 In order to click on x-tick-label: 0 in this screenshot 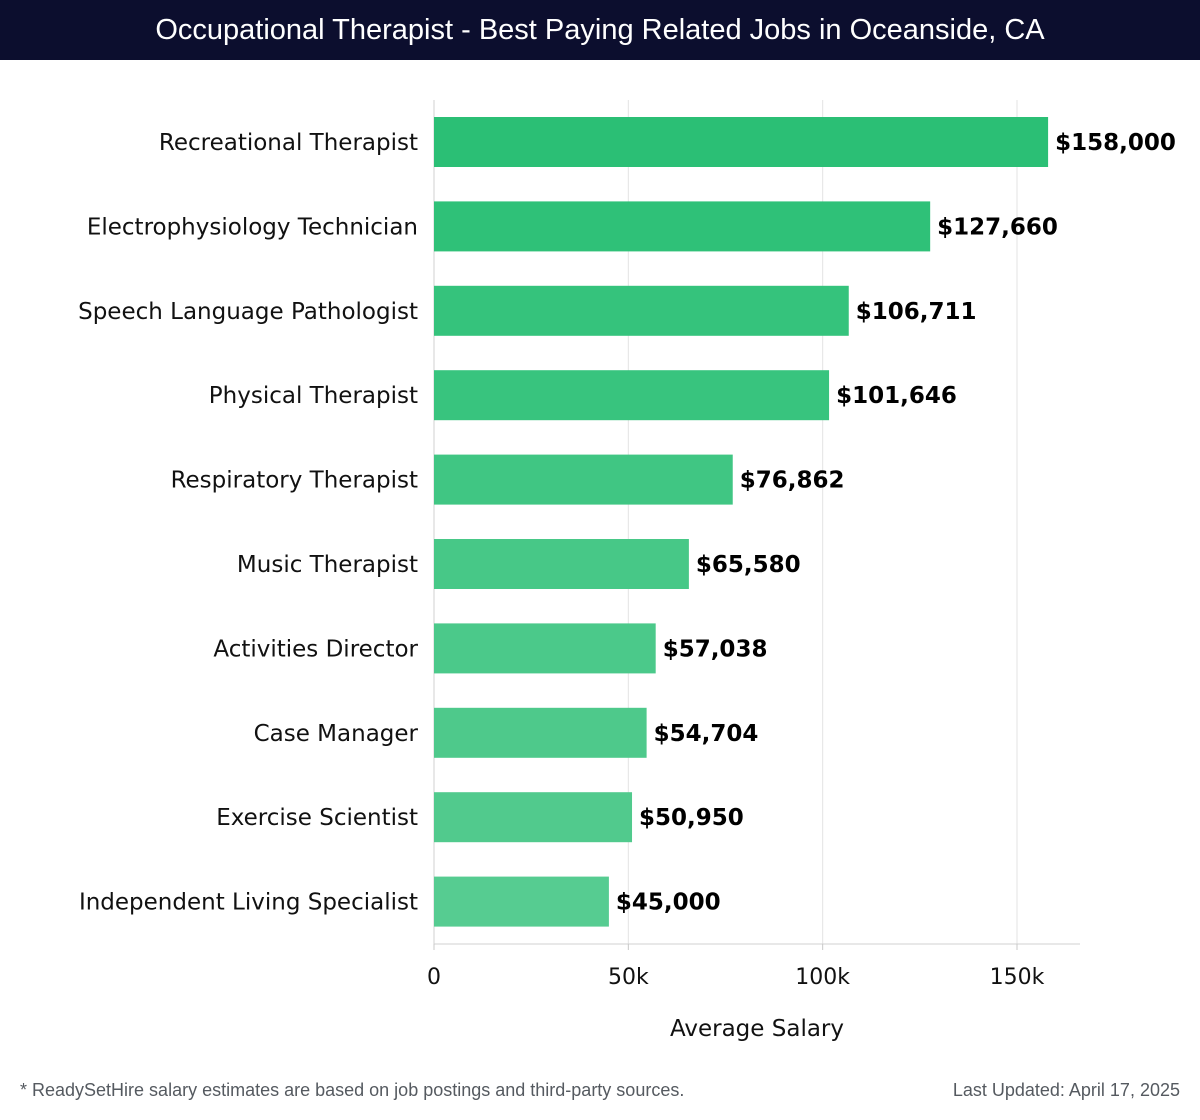, I will do `click(434, 977)`.